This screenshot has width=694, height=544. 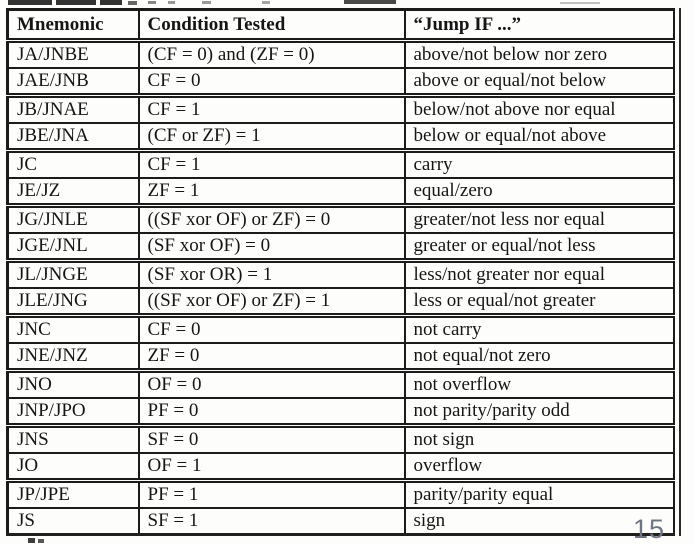 I want to click on cell-mnemonic: JS, so click(x=73, y=521).